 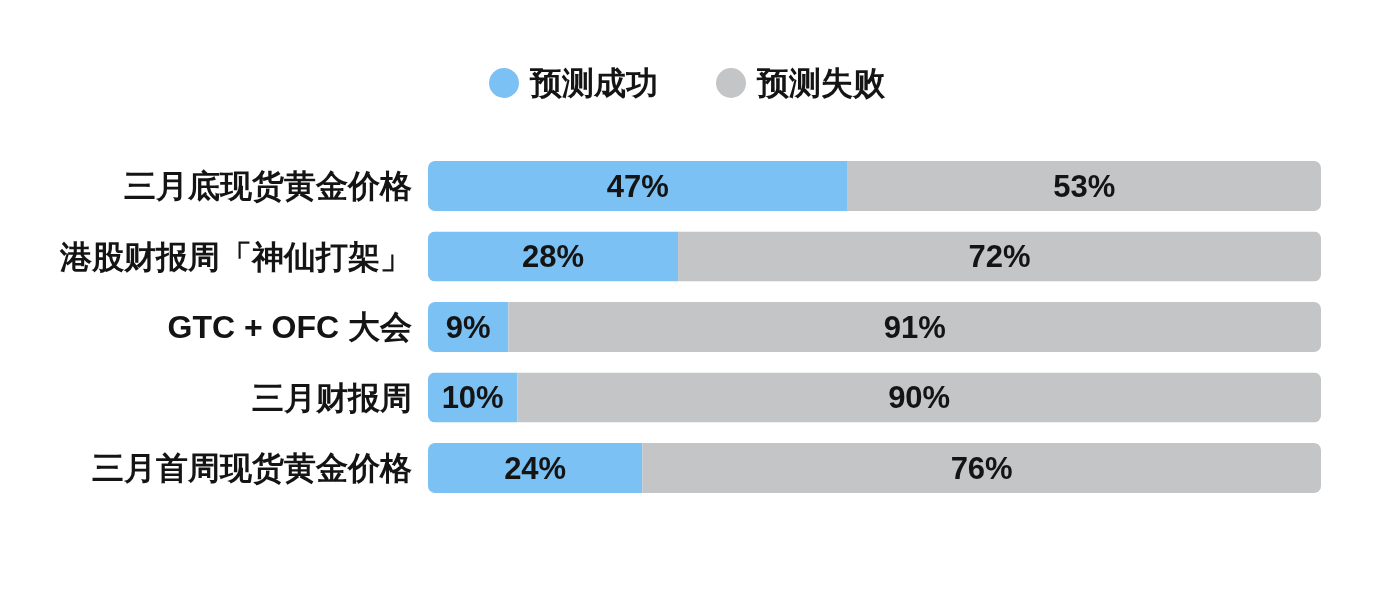 I want to click on y-tick-label: GTC + OFC 大会, so click(x=289, y=327).